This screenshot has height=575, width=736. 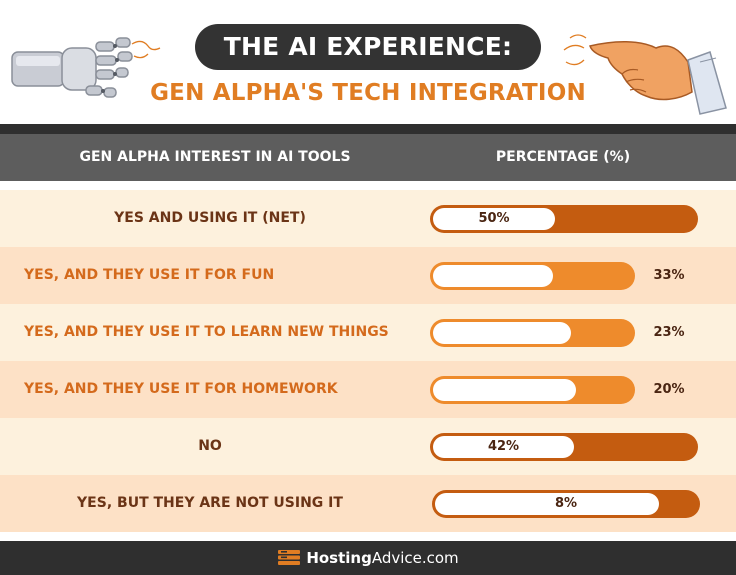 I want to click on category-label: YES, AND THEY USE IT FOR HOMEWORK, so click(x=181, y=389).